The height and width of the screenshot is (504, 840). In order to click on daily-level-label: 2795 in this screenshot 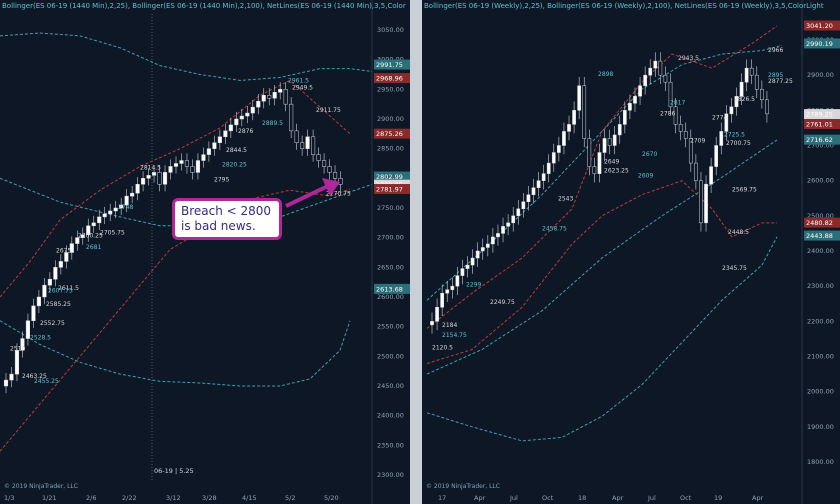, I will do `click(221, 179)`.